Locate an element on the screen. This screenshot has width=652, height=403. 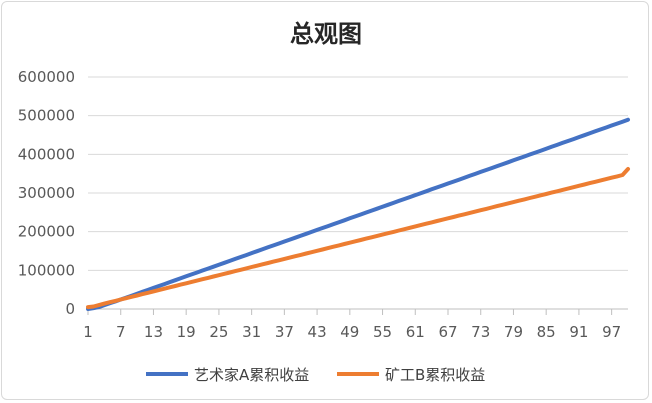
y-tick-label: 500000 is located at coordinates (46, 116).